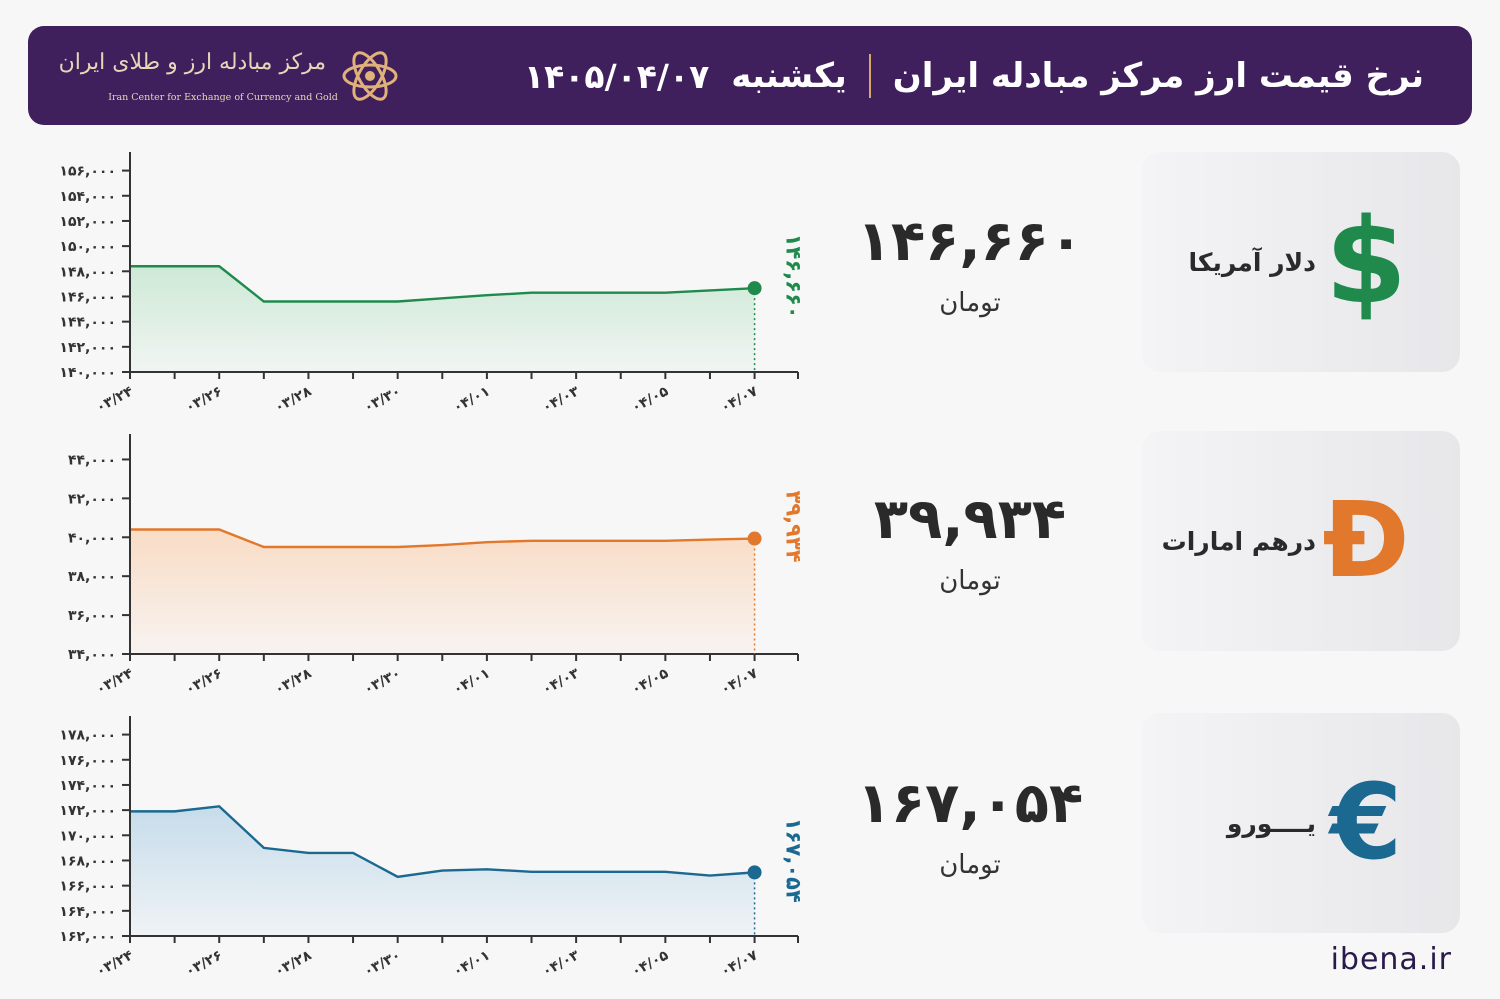 The height and width of the screenshot is (999, 1500). I want to click on value-usd: ۱۴۶,۶۶۰ تومان, so click(970, 264).